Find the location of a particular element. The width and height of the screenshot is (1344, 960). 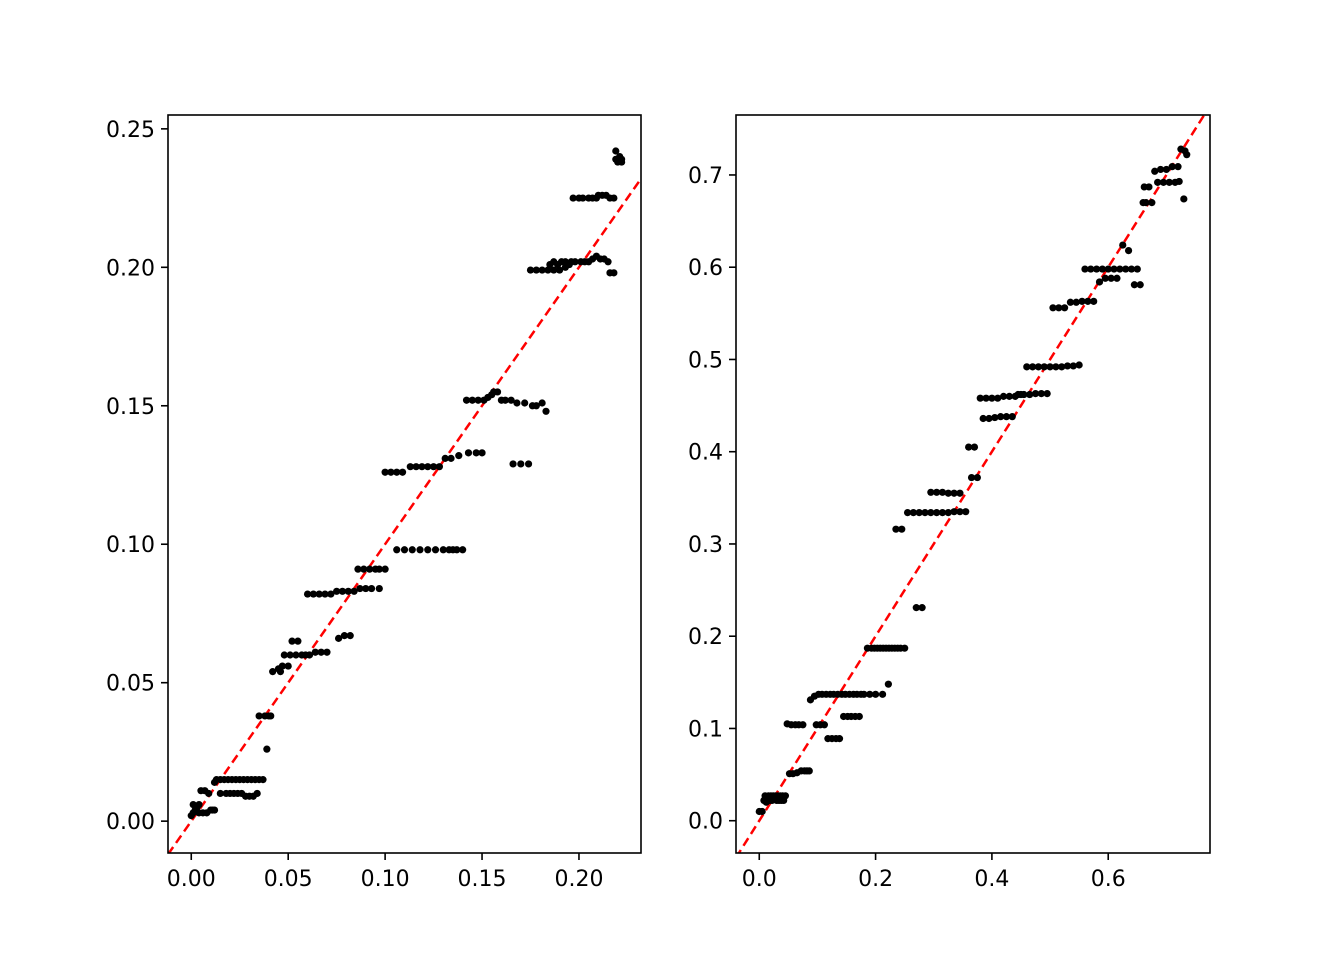

right-x-tick-label: 0.6 is located at coordinates (1108, 879).